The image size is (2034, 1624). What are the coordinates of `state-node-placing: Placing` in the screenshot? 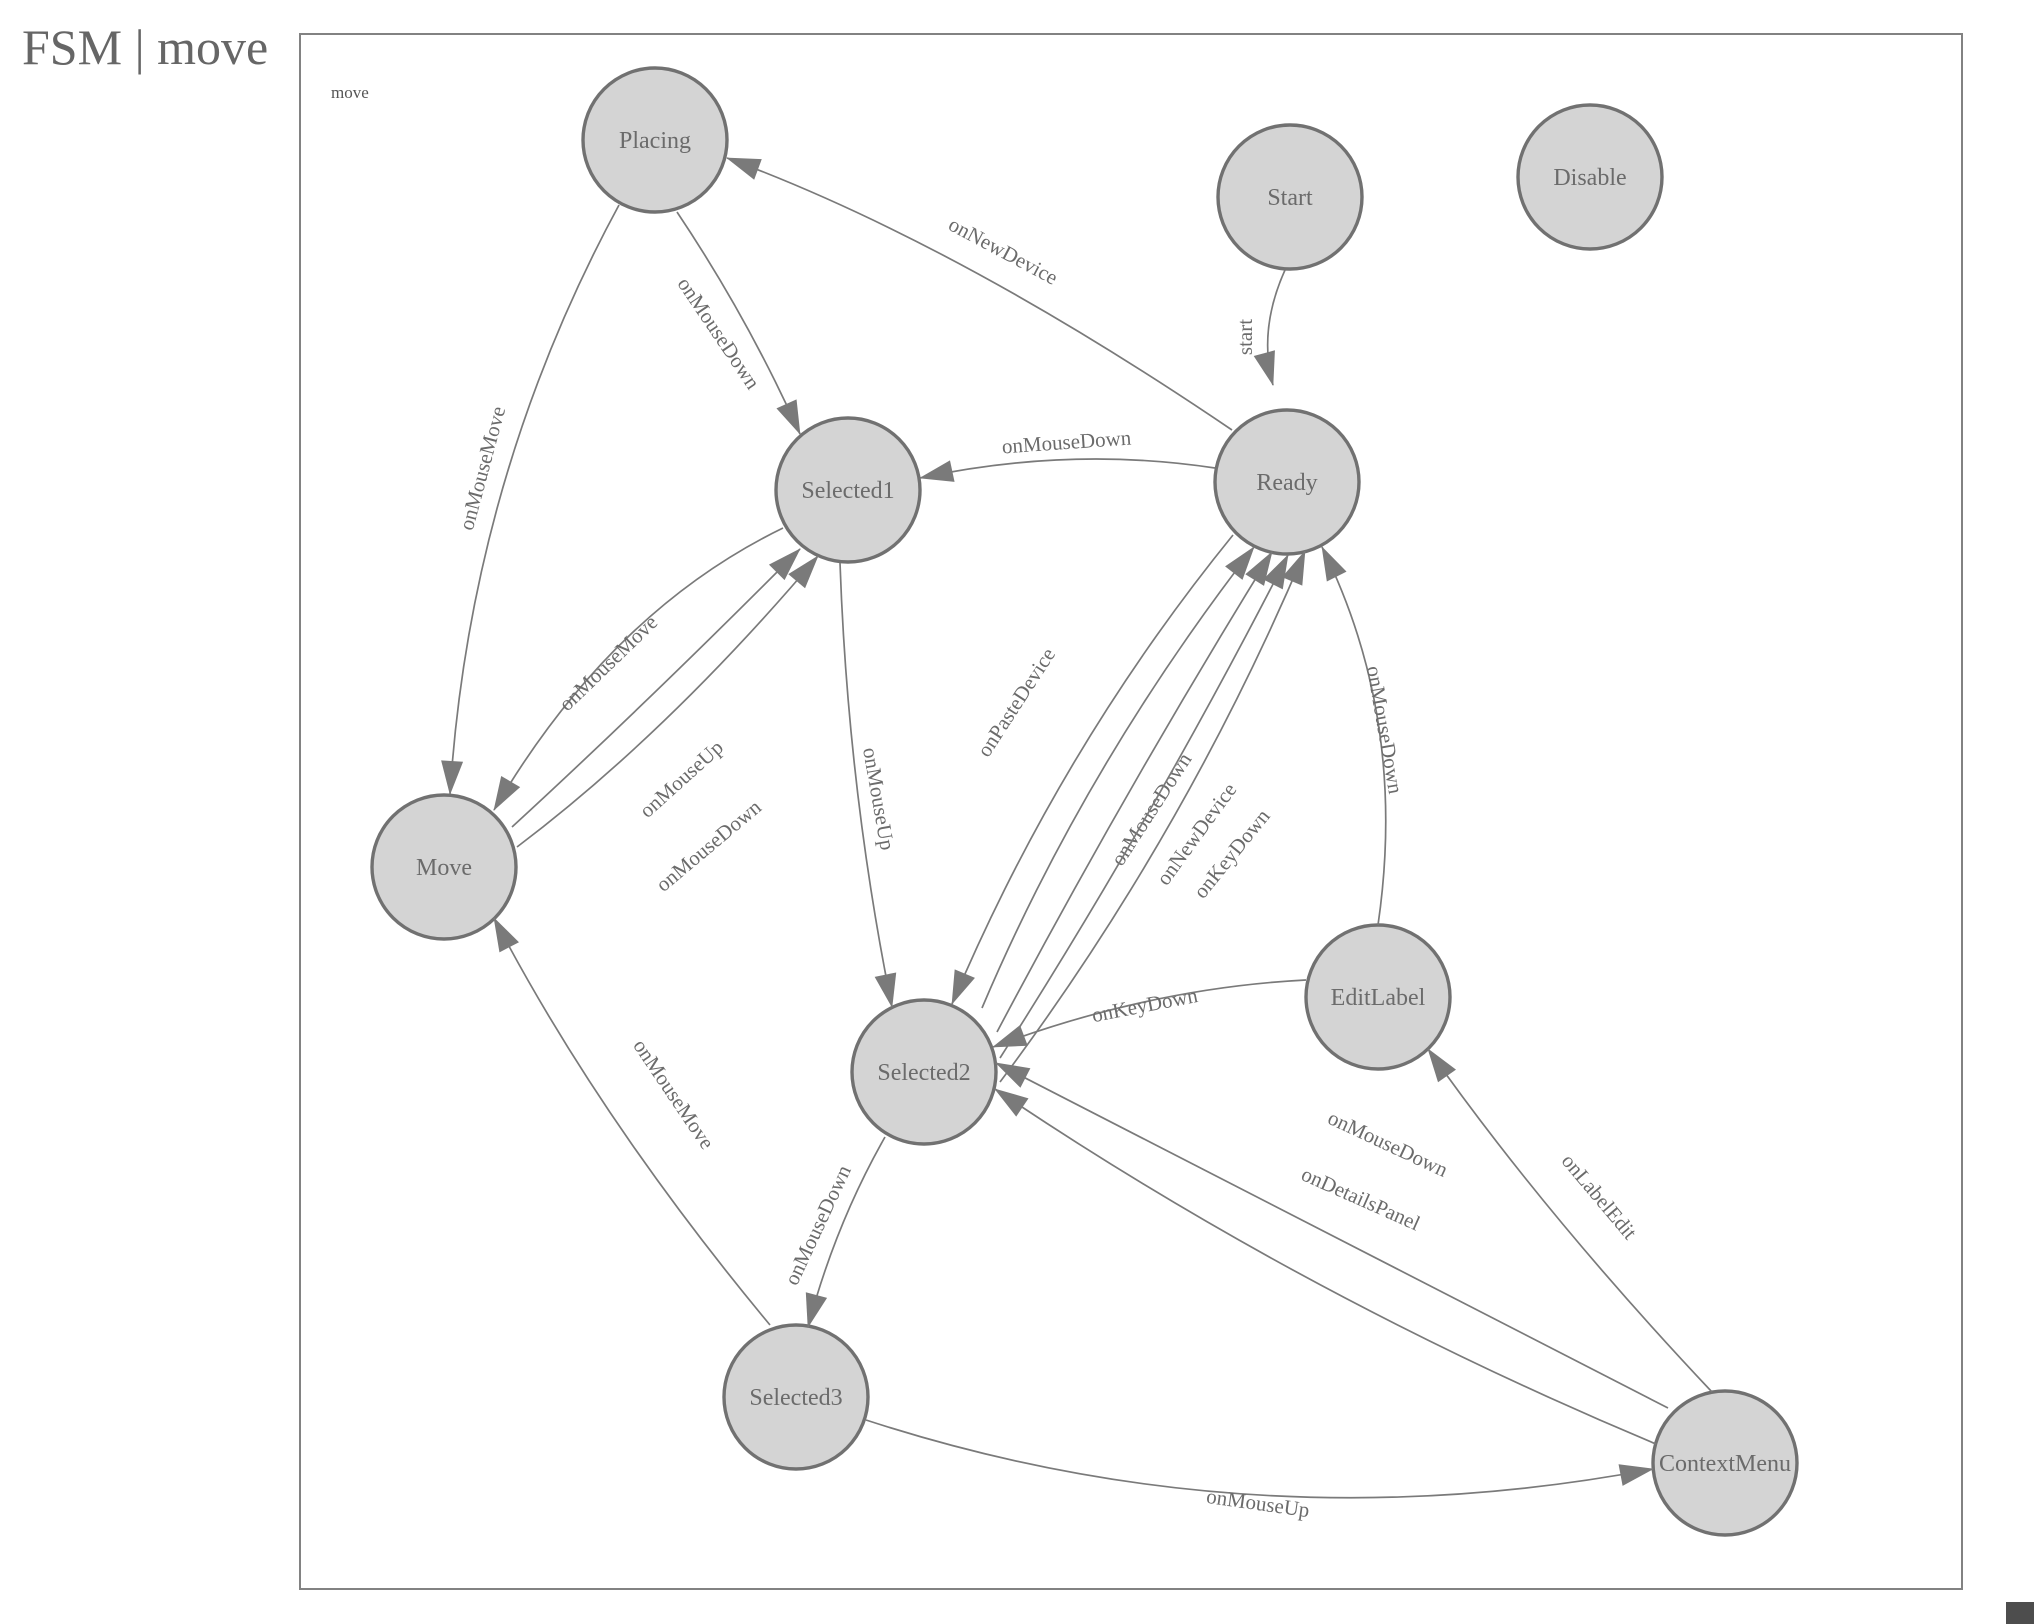 It's located at (655, 140).